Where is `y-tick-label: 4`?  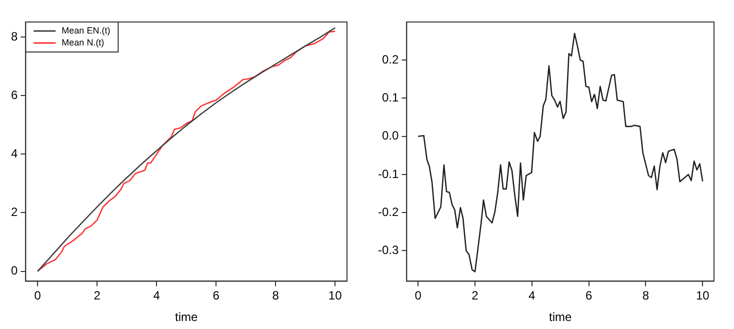 y-tick-label: 4 is located at coordinates (14, 153).